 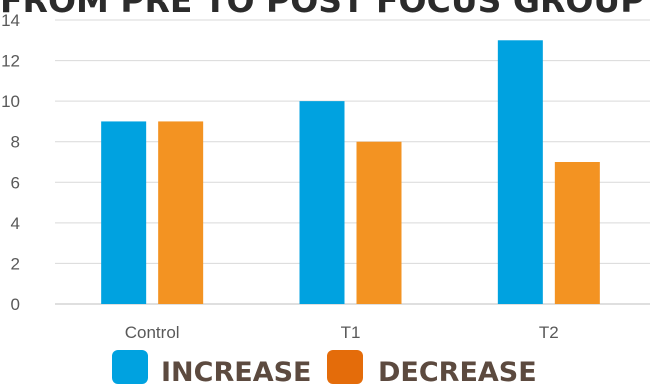 What do you see at coordinates (236, 371) in the screenshot?
I see `legend-label-increase: INCREASE` at bounding box center [236, 371].